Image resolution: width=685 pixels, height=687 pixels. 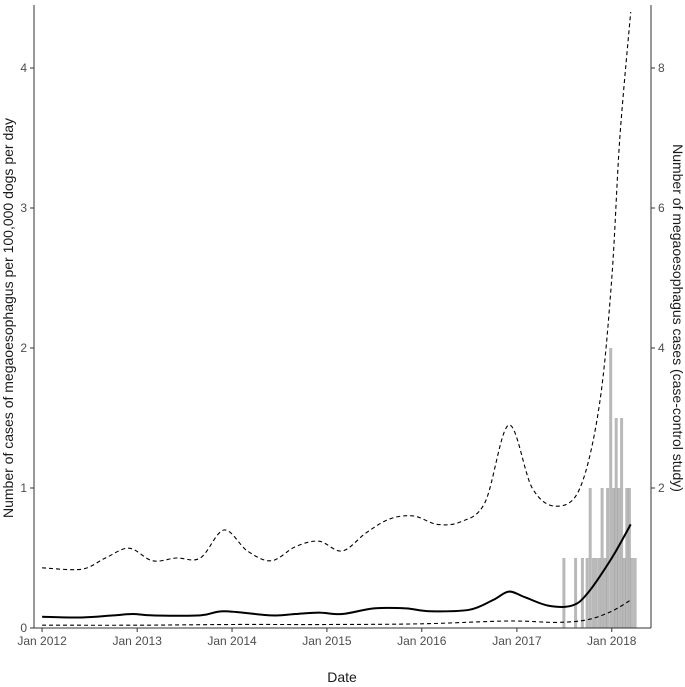 What do you see at coordinates (23, 348) in the screenshot?
I see `y-tick-label: 2` at bounding box center [23, 348].